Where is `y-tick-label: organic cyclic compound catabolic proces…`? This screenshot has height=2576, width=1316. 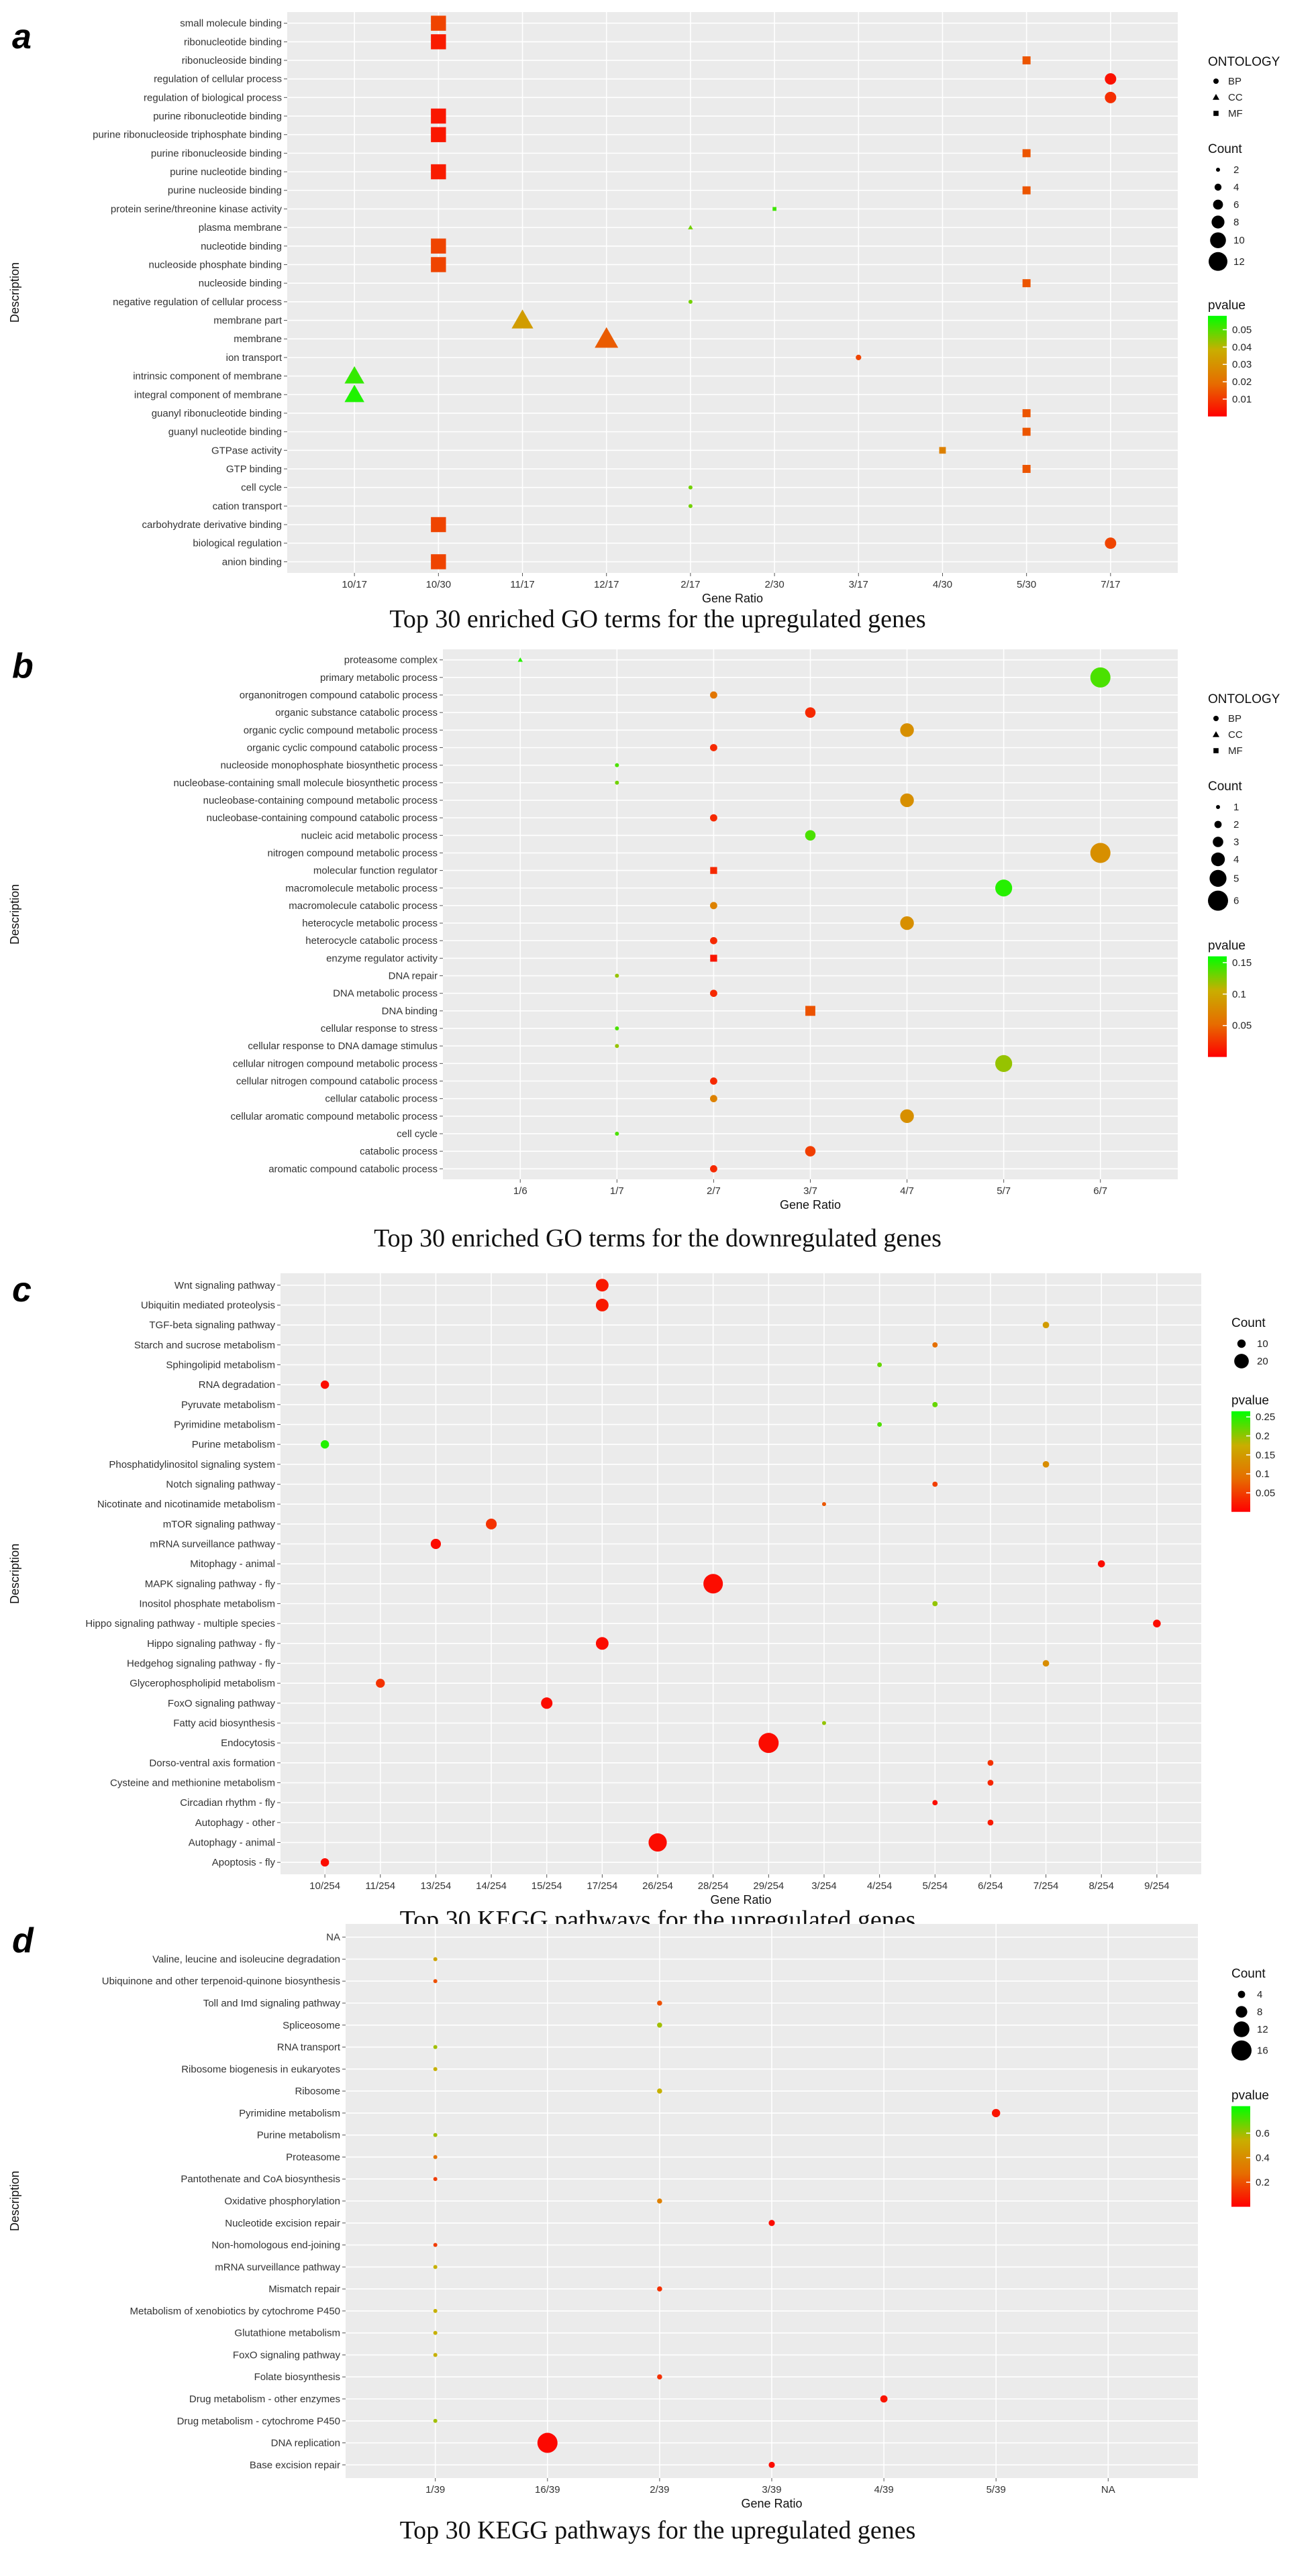 y-tick-label: organic cyclic compound catabolic proces… is located at coordinates (342, 747).